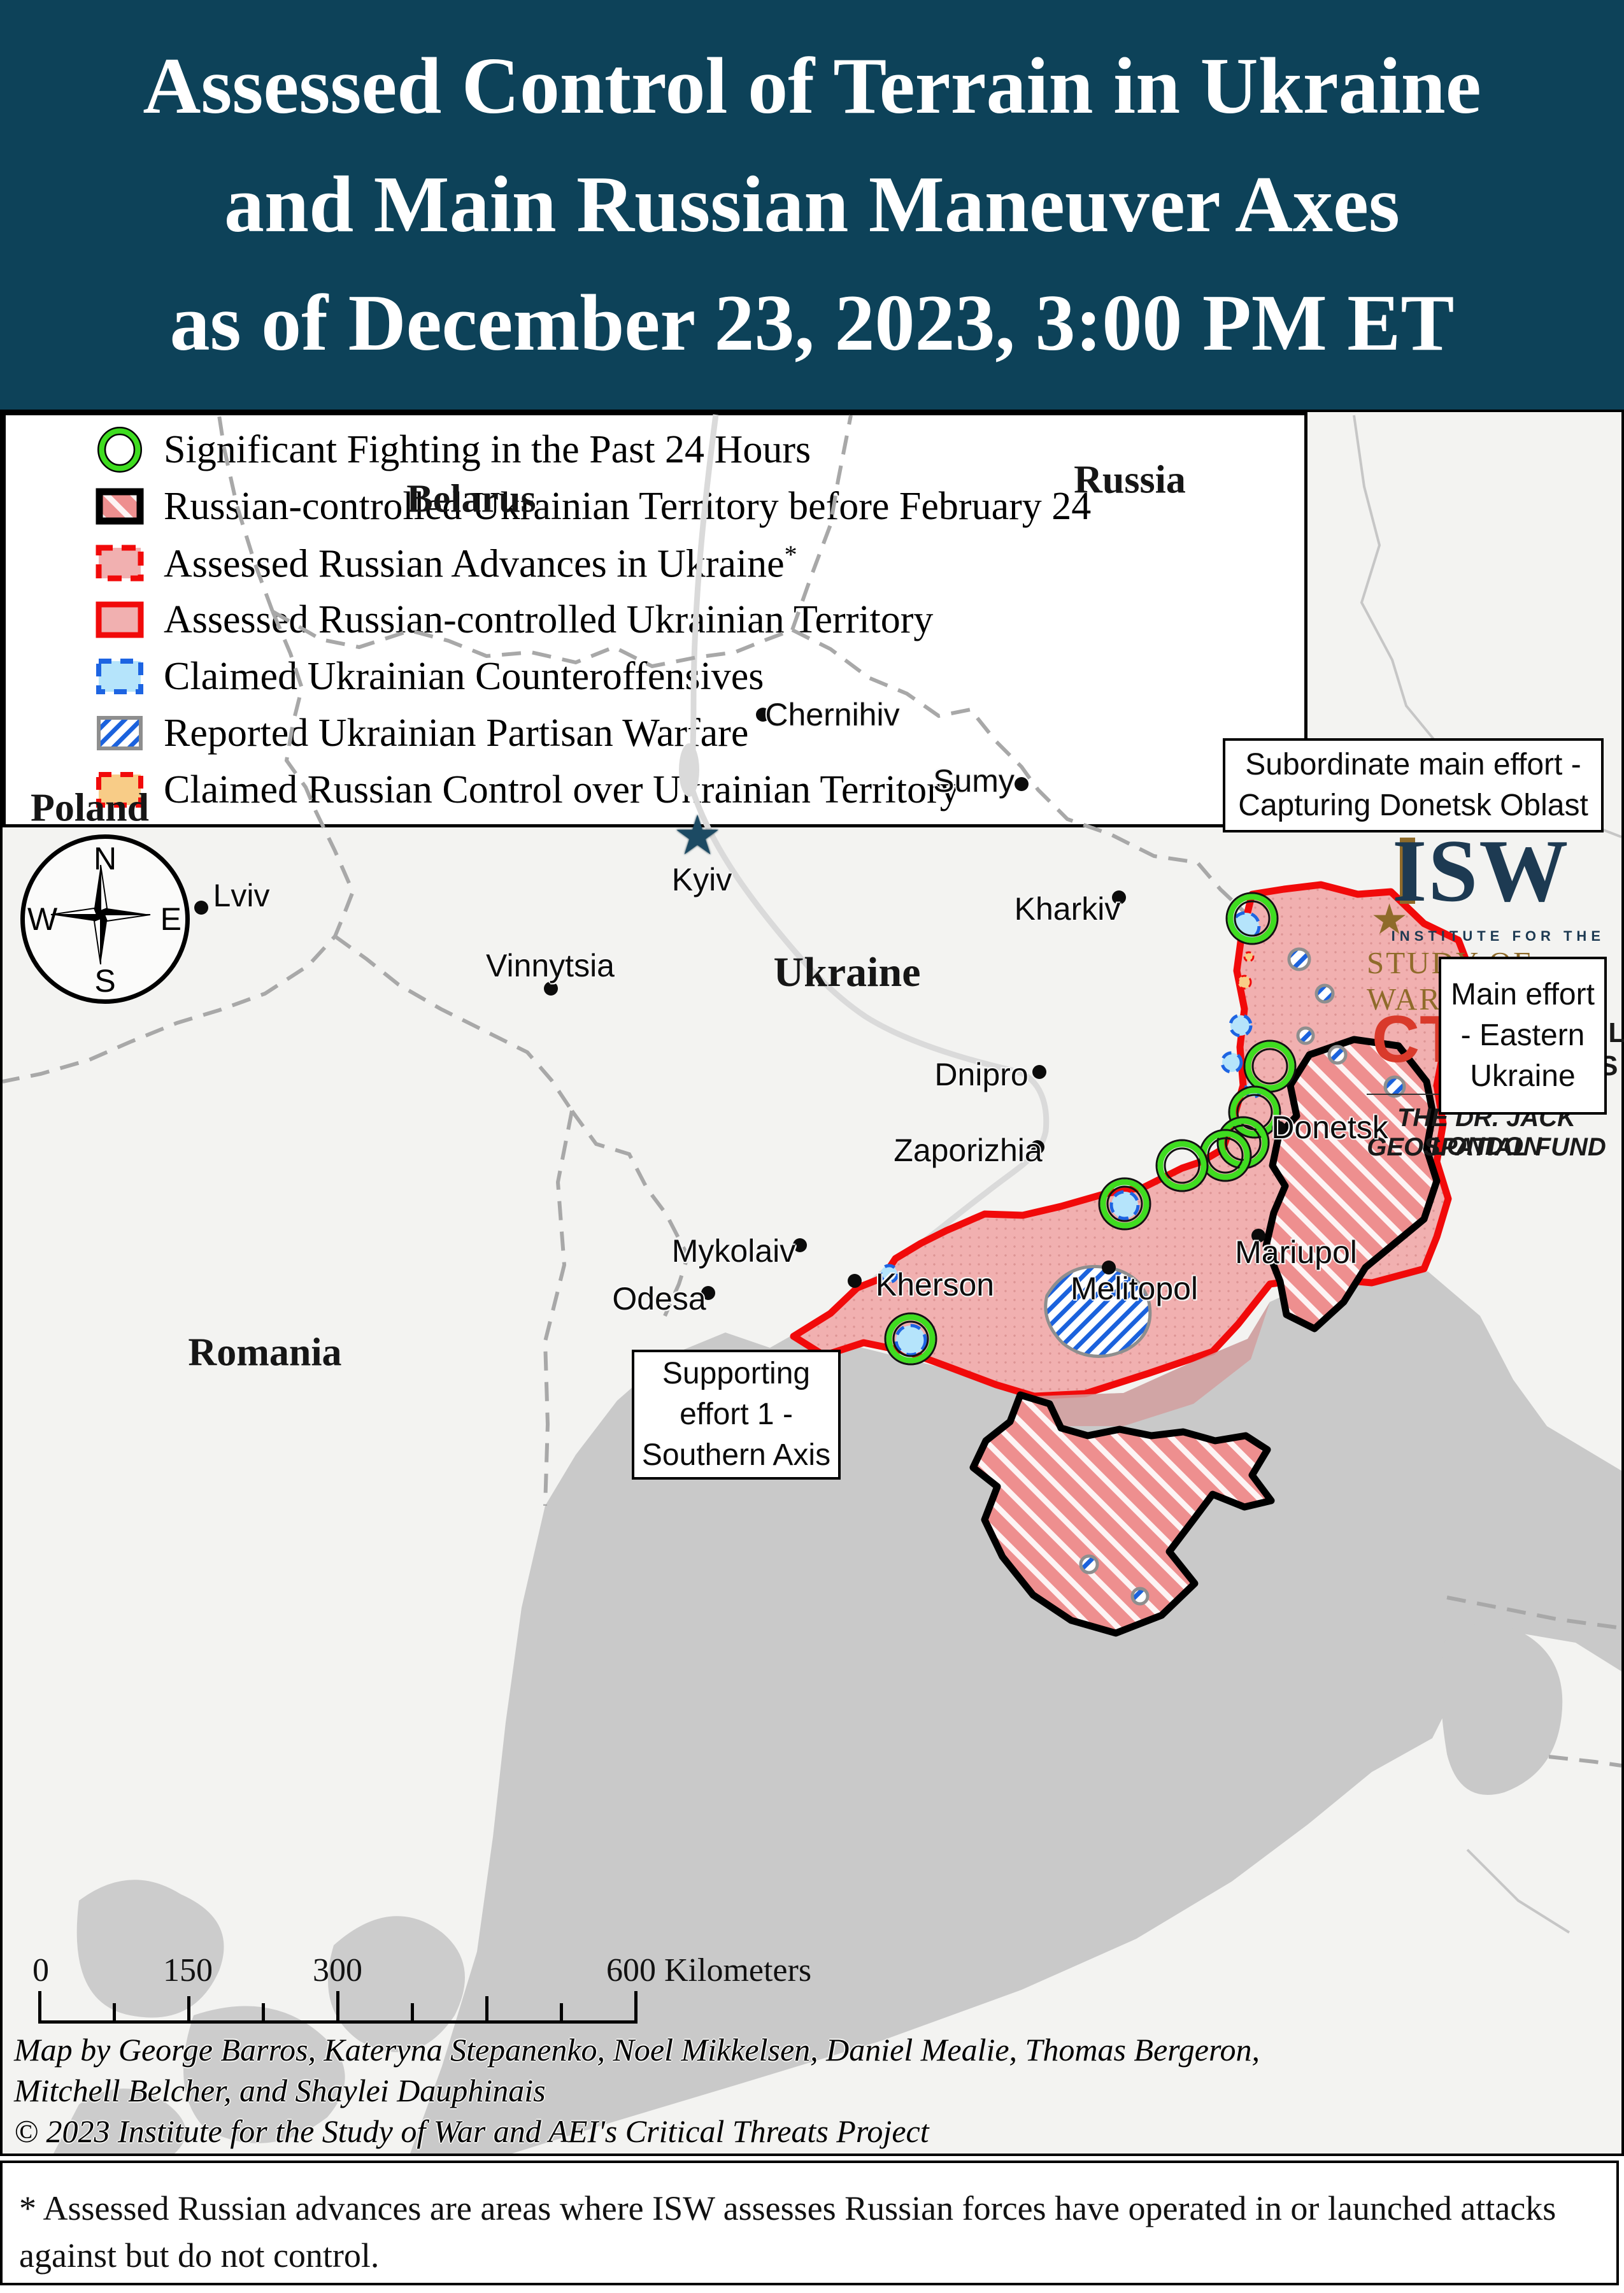 This screenshot has height=2293, width=1624. Describe the element at coordinates (832, 714) in the screenshot. I see `city-label-chernihiv: Chernihiv` at that location.